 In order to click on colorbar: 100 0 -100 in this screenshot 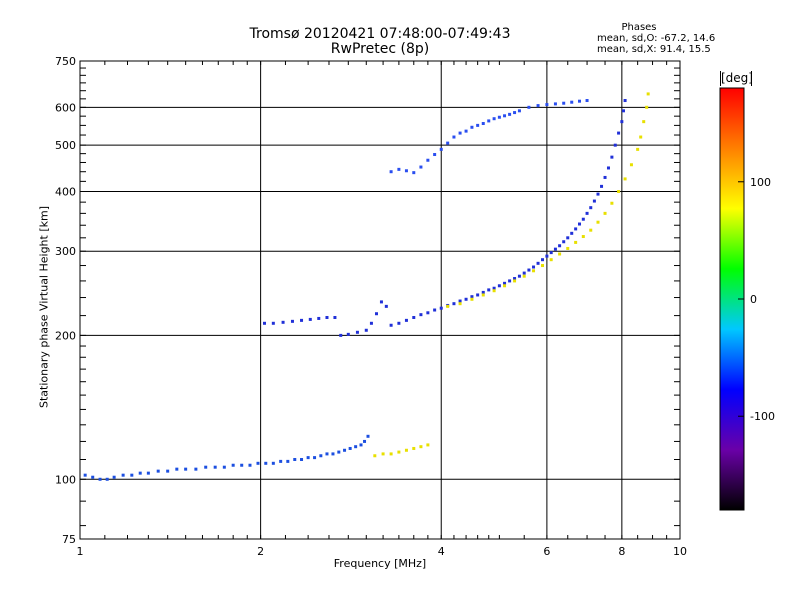, I will do `click(747, 299)`.